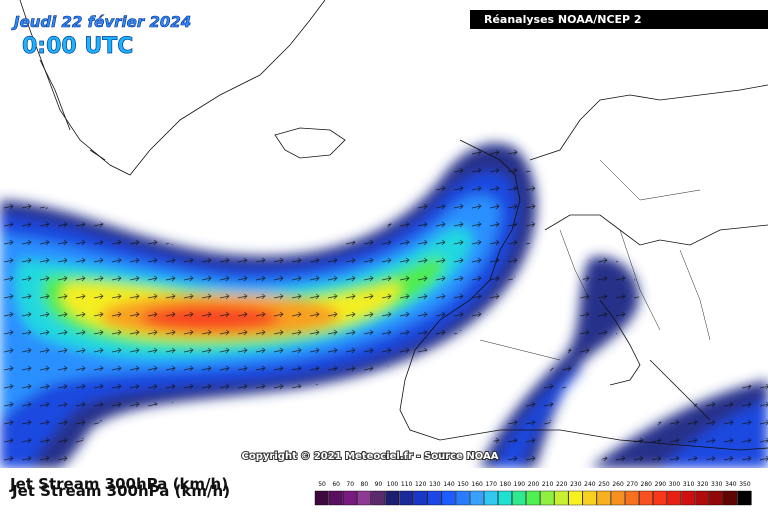 This screenshot has height=512, width=768. Describe the element at coordinates (435, 484) in the screenshot. I see `legend-tick: 130` at that location.